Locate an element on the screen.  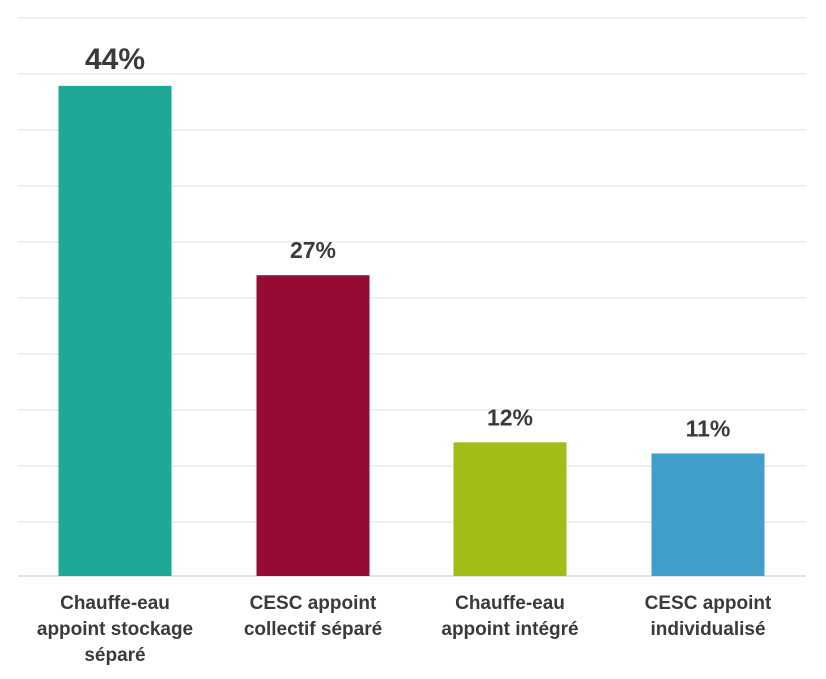
category-label: CESC appoint individualisé is located at coordinates (708, 616).